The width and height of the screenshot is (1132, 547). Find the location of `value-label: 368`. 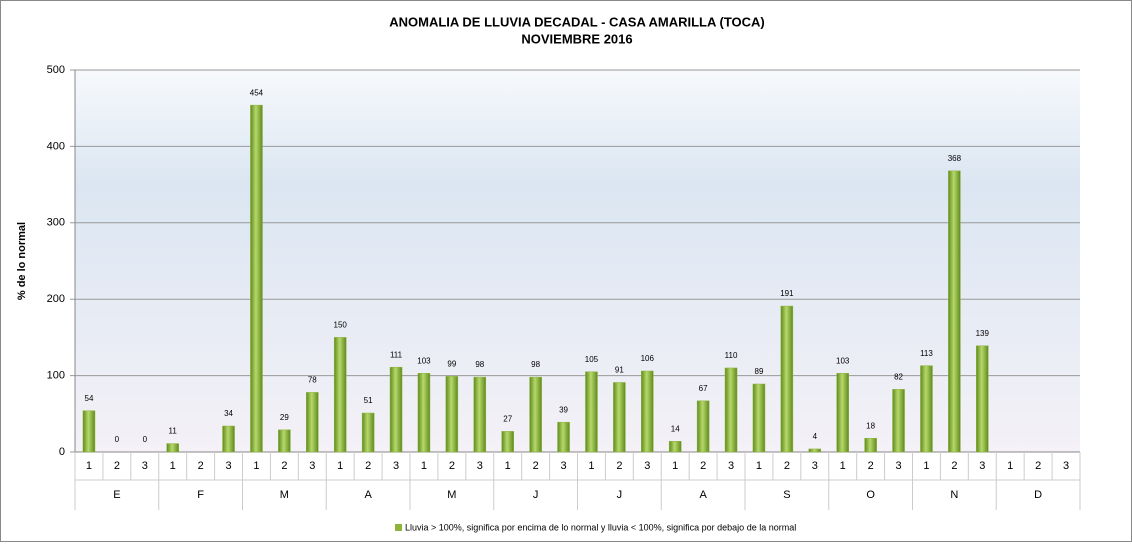

value-label: 368 is located at coordinates (955, 158).